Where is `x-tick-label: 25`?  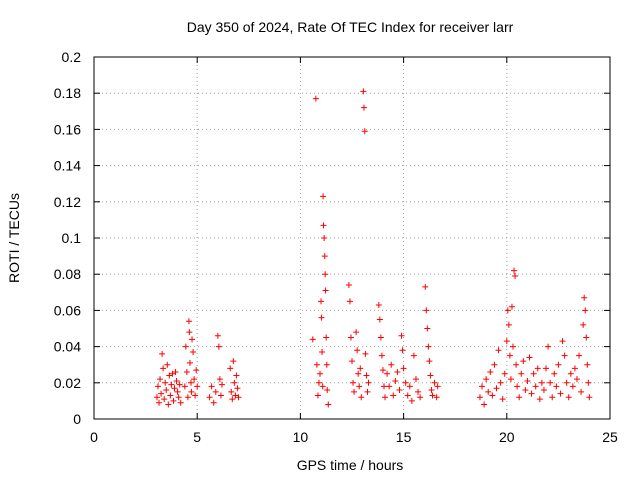 x-tick-label: 25 is located at coordinates (610, 437).